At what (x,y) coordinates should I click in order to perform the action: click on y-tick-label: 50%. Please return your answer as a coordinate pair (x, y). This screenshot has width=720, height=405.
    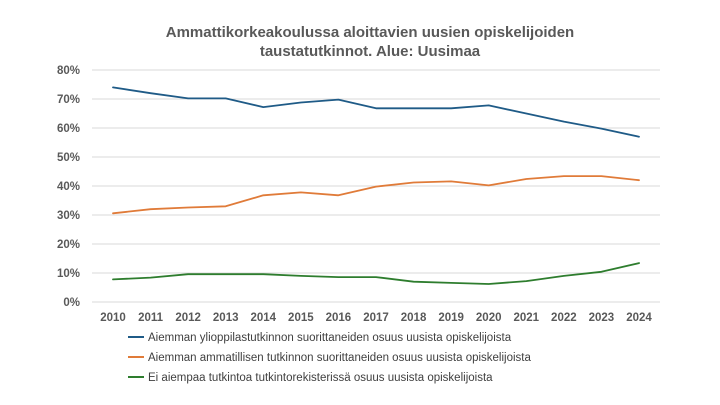
    Looking at the image, I should click on (68, 158).